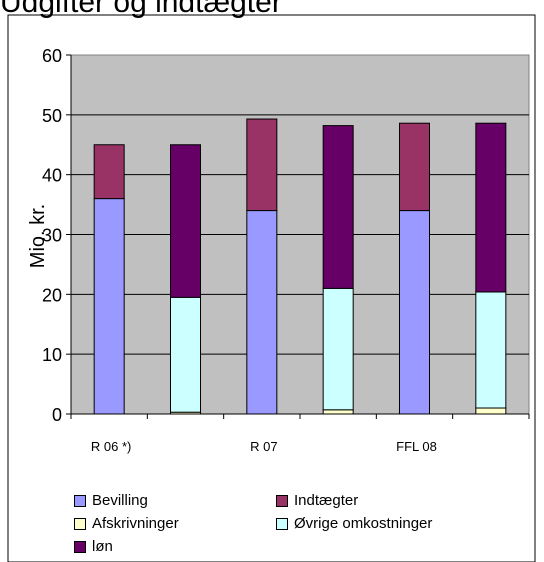 Image resolution: width=544 pixels, height=562 pixels. Describe the element at coordinates (363, 523) in the screenshot. I see `legend-label: Øvrige omkostninger` at that location.